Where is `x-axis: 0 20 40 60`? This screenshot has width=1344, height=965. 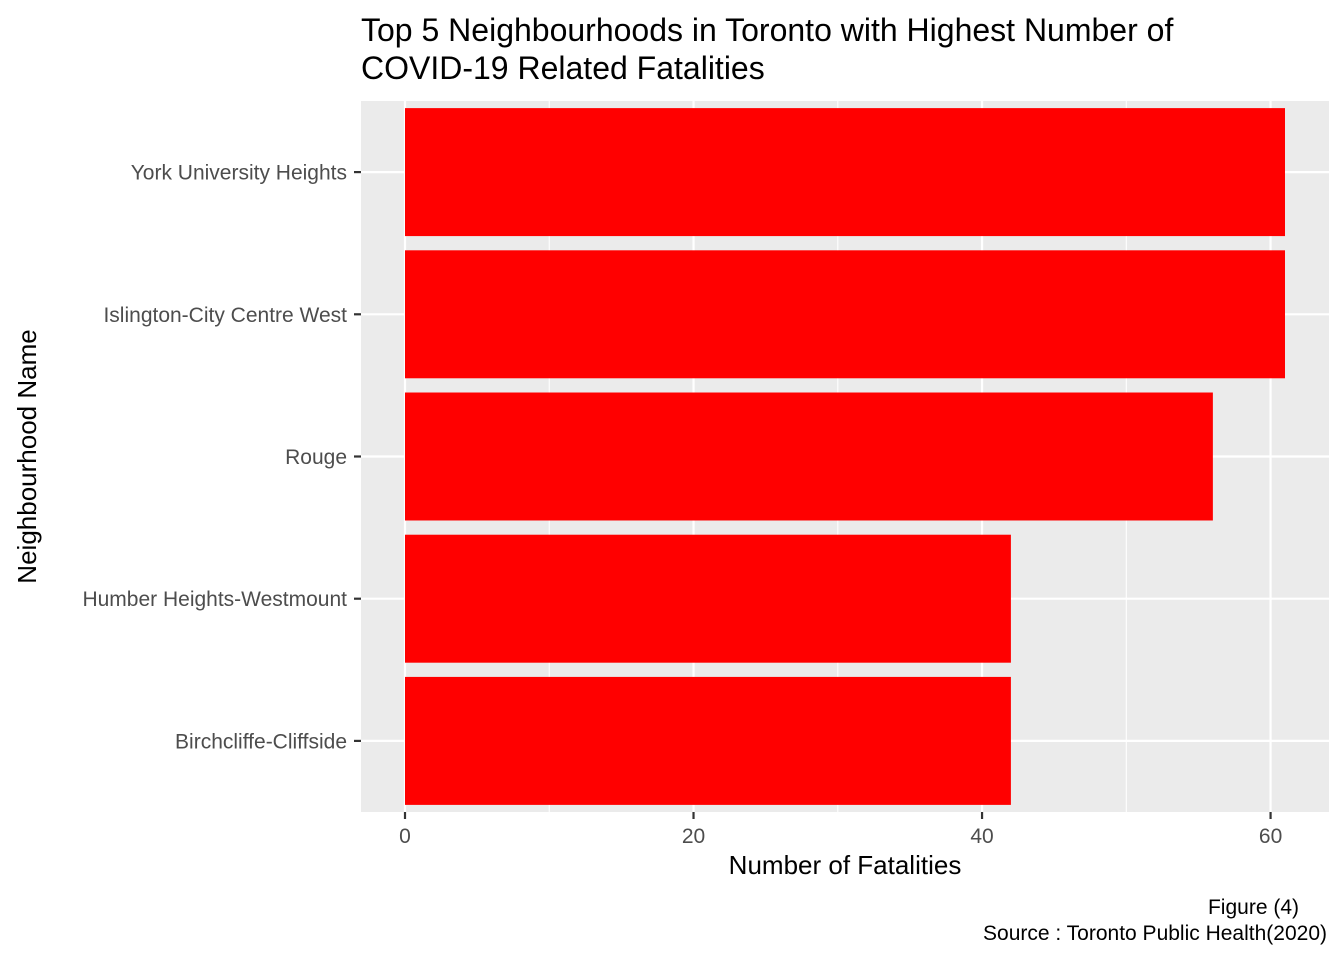
x-axis: 0 20 40 60 is located at coordinates (840, 830).